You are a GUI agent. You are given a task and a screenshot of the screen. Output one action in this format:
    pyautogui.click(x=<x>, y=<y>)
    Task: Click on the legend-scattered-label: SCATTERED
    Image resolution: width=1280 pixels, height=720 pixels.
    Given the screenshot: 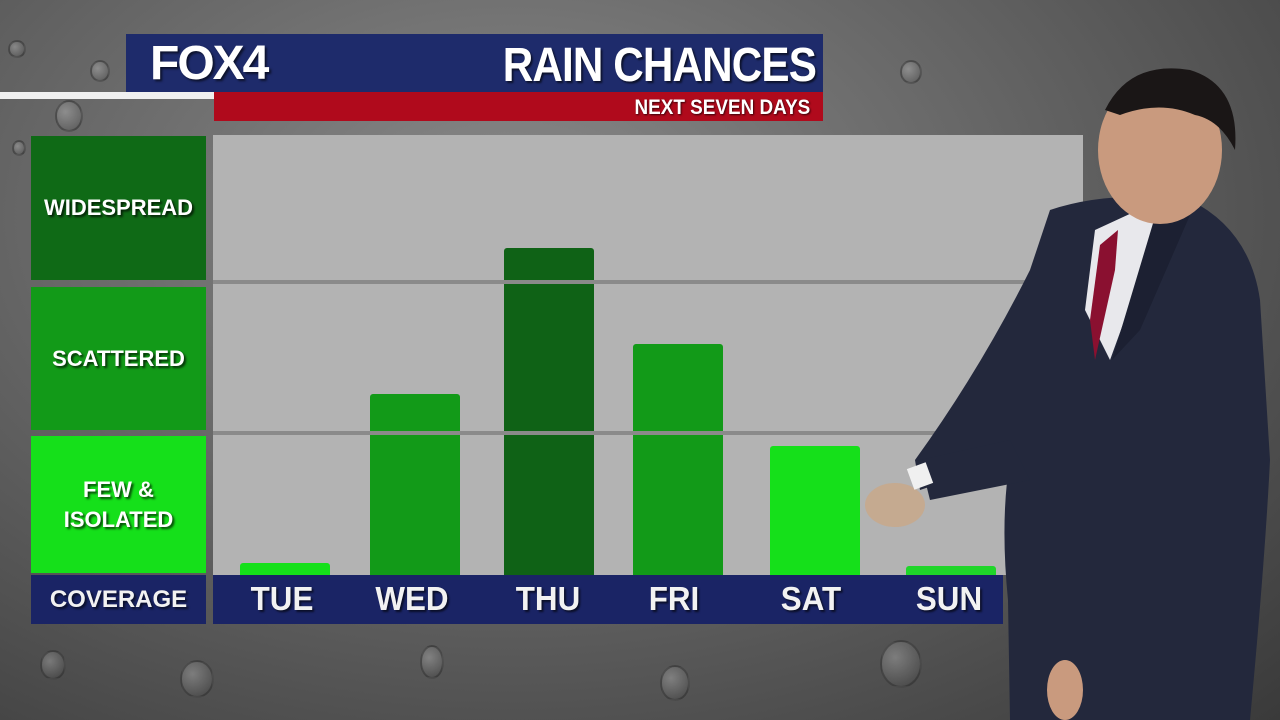 What is the action you would take?
    pyautogui.click(x=118, y=358)
    